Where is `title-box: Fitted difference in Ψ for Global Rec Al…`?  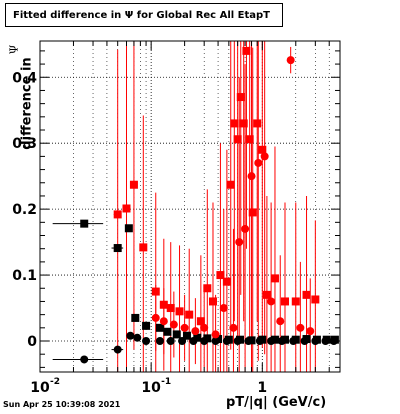 title-box: Fitted difference in Ψ for Global Rec Al… is located at coordinates (144, 15).